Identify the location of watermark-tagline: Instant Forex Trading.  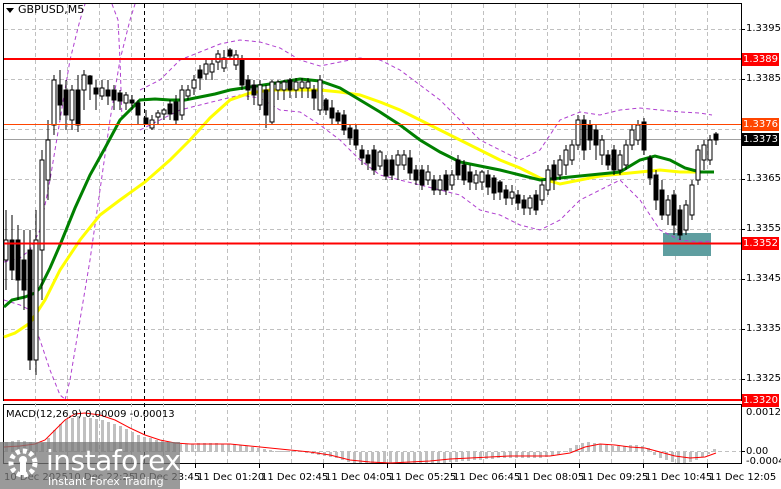
(106, 481).